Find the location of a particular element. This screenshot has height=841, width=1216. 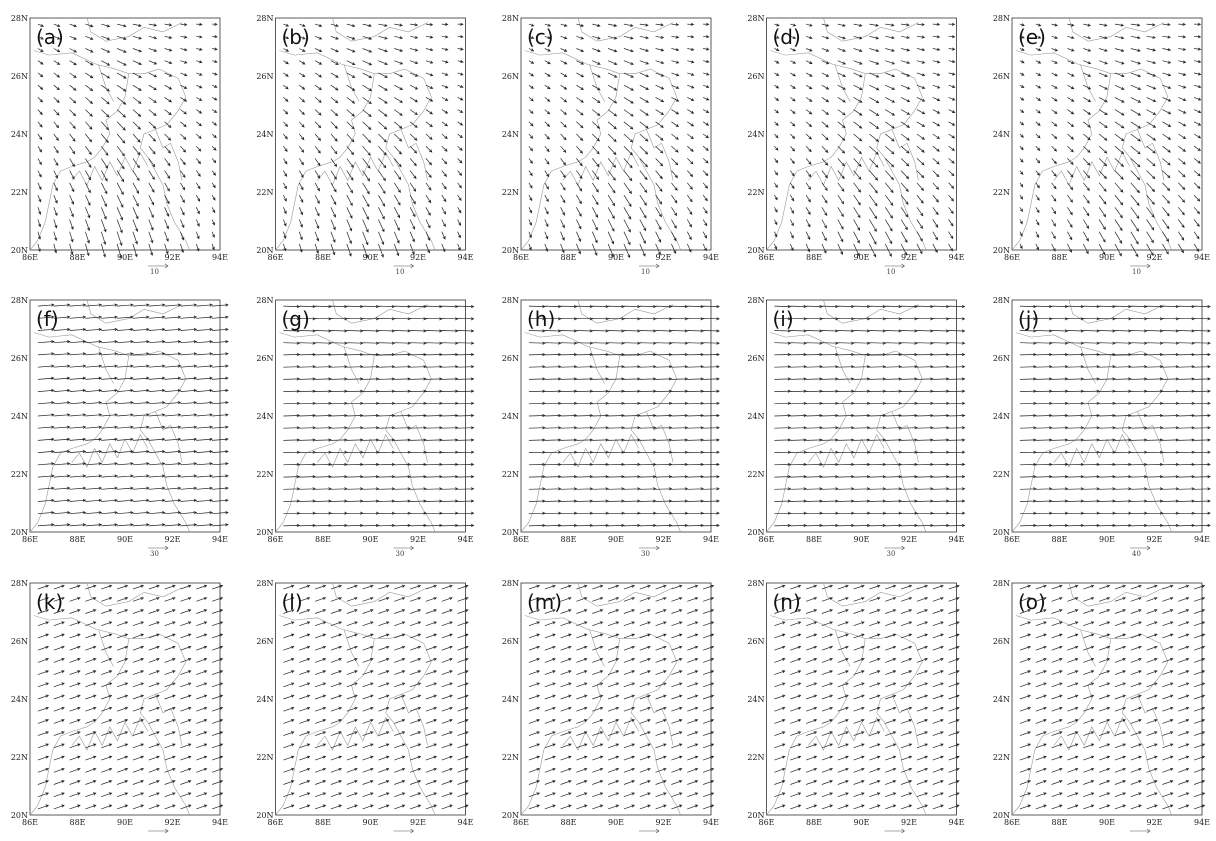

panel-label: (k) is located at coordinates (49, 602).